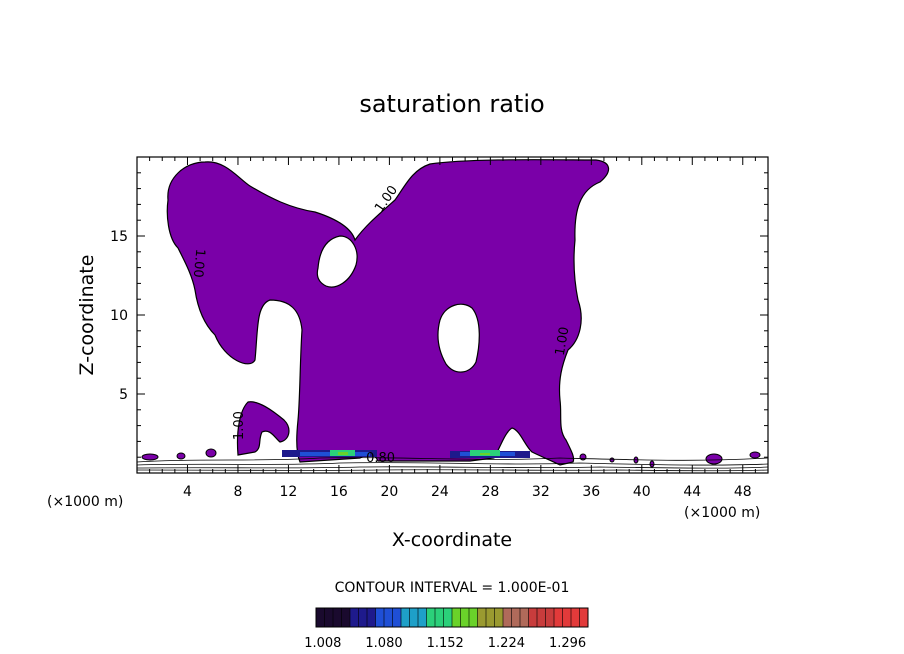 This screenshot has width=904, height=654. I want to click on y-tick-label: 10, so click(119, 316).